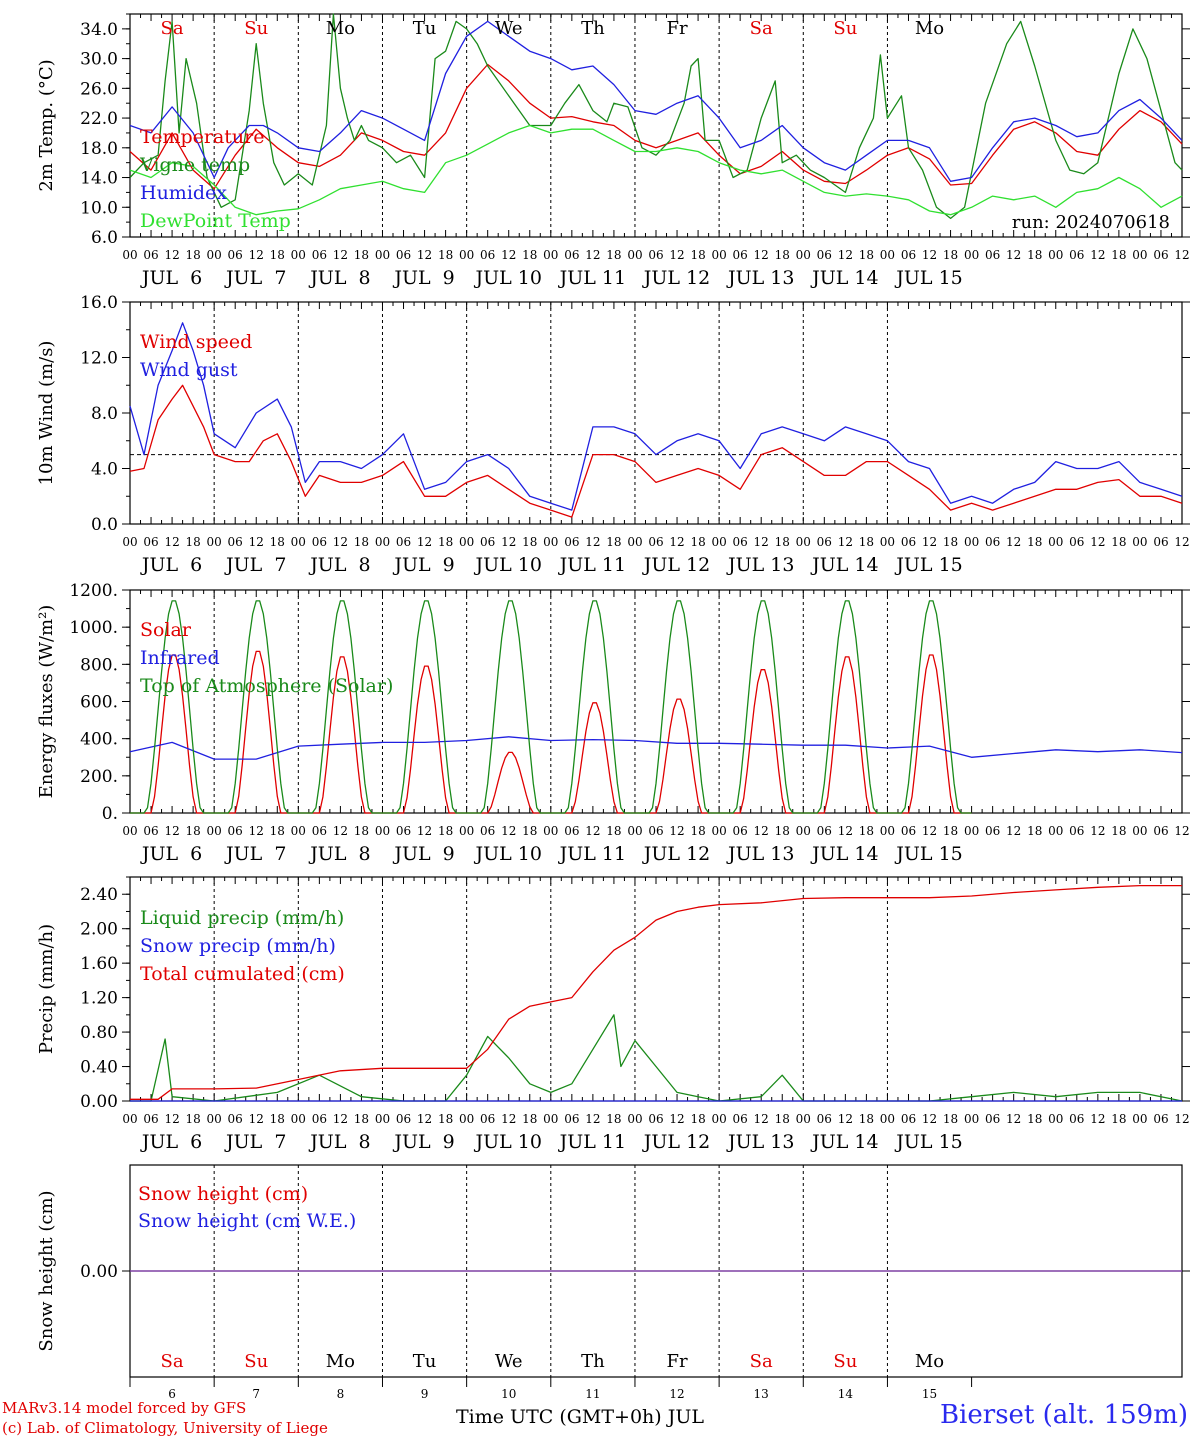 This screenshot has height=1440, width=1194. I want to click on legend-entry: Solar, so click(166, 630).